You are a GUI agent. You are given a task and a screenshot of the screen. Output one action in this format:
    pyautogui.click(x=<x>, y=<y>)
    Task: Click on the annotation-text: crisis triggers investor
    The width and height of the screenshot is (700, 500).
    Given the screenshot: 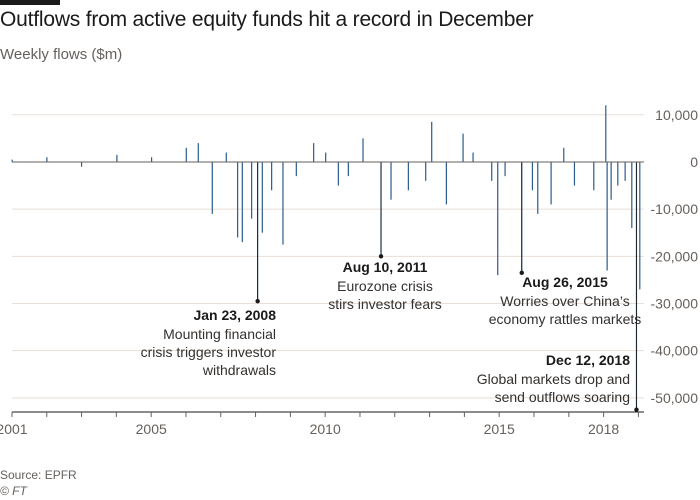 What is the action you would take?
    pyautogui.click(x=209, y=352)
    